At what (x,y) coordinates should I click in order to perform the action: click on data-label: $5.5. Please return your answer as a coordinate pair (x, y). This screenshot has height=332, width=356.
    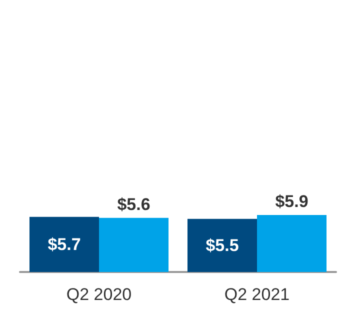
    Looking at the image, I should click on (222, 245).